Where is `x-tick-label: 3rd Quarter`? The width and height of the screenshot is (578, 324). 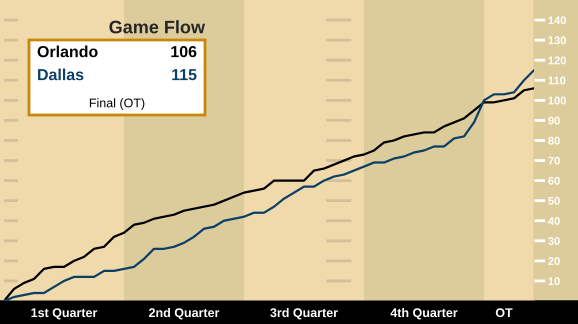 x-tick-label: 3rd Quarter is located at coordinates (304, 314).